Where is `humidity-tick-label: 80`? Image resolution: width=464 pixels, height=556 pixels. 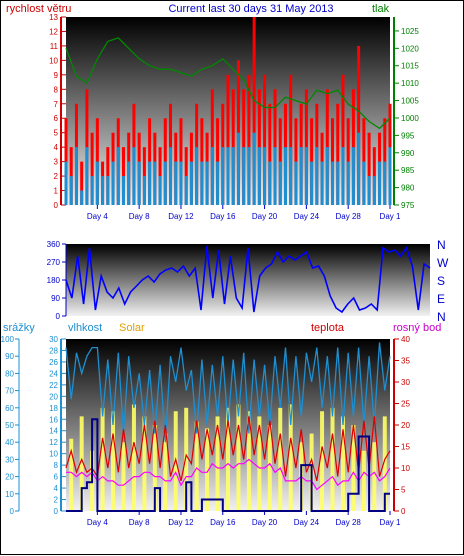 humidity-tick-label: 80 is located at coordinates (9, 373).